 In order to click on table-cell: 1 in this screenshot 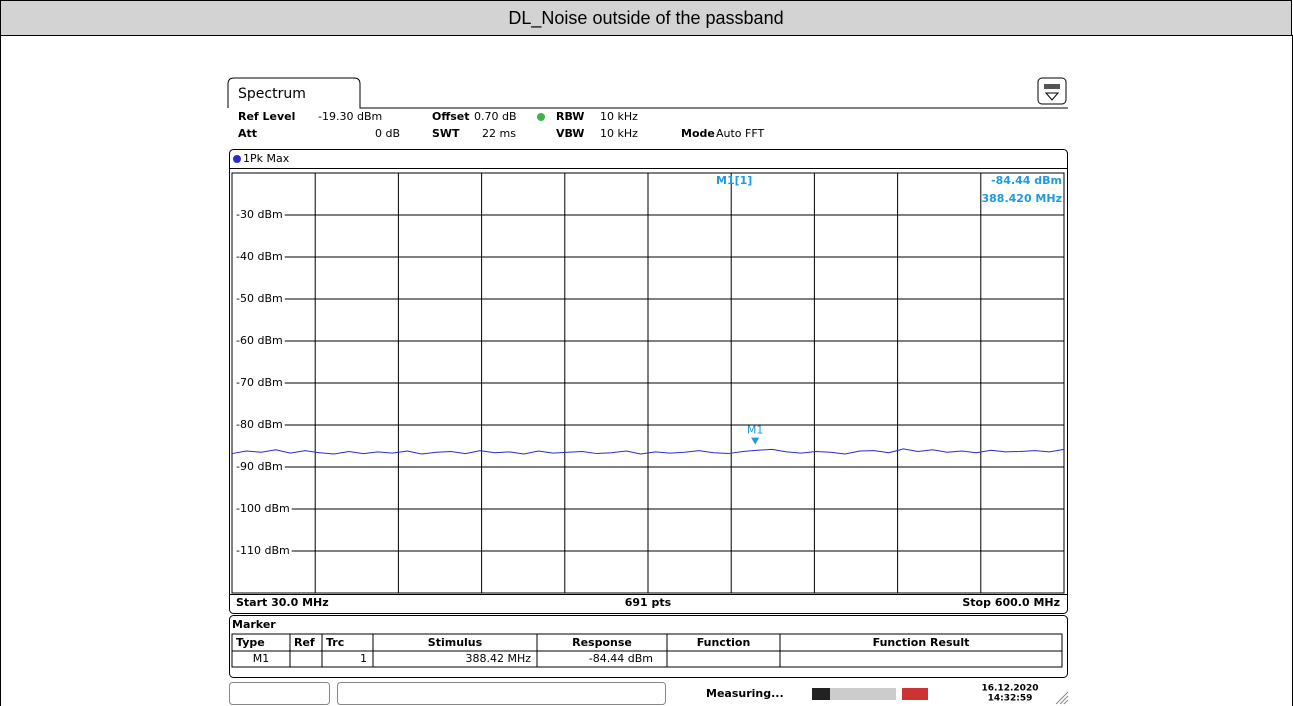, I will do `click(363, 658)`.